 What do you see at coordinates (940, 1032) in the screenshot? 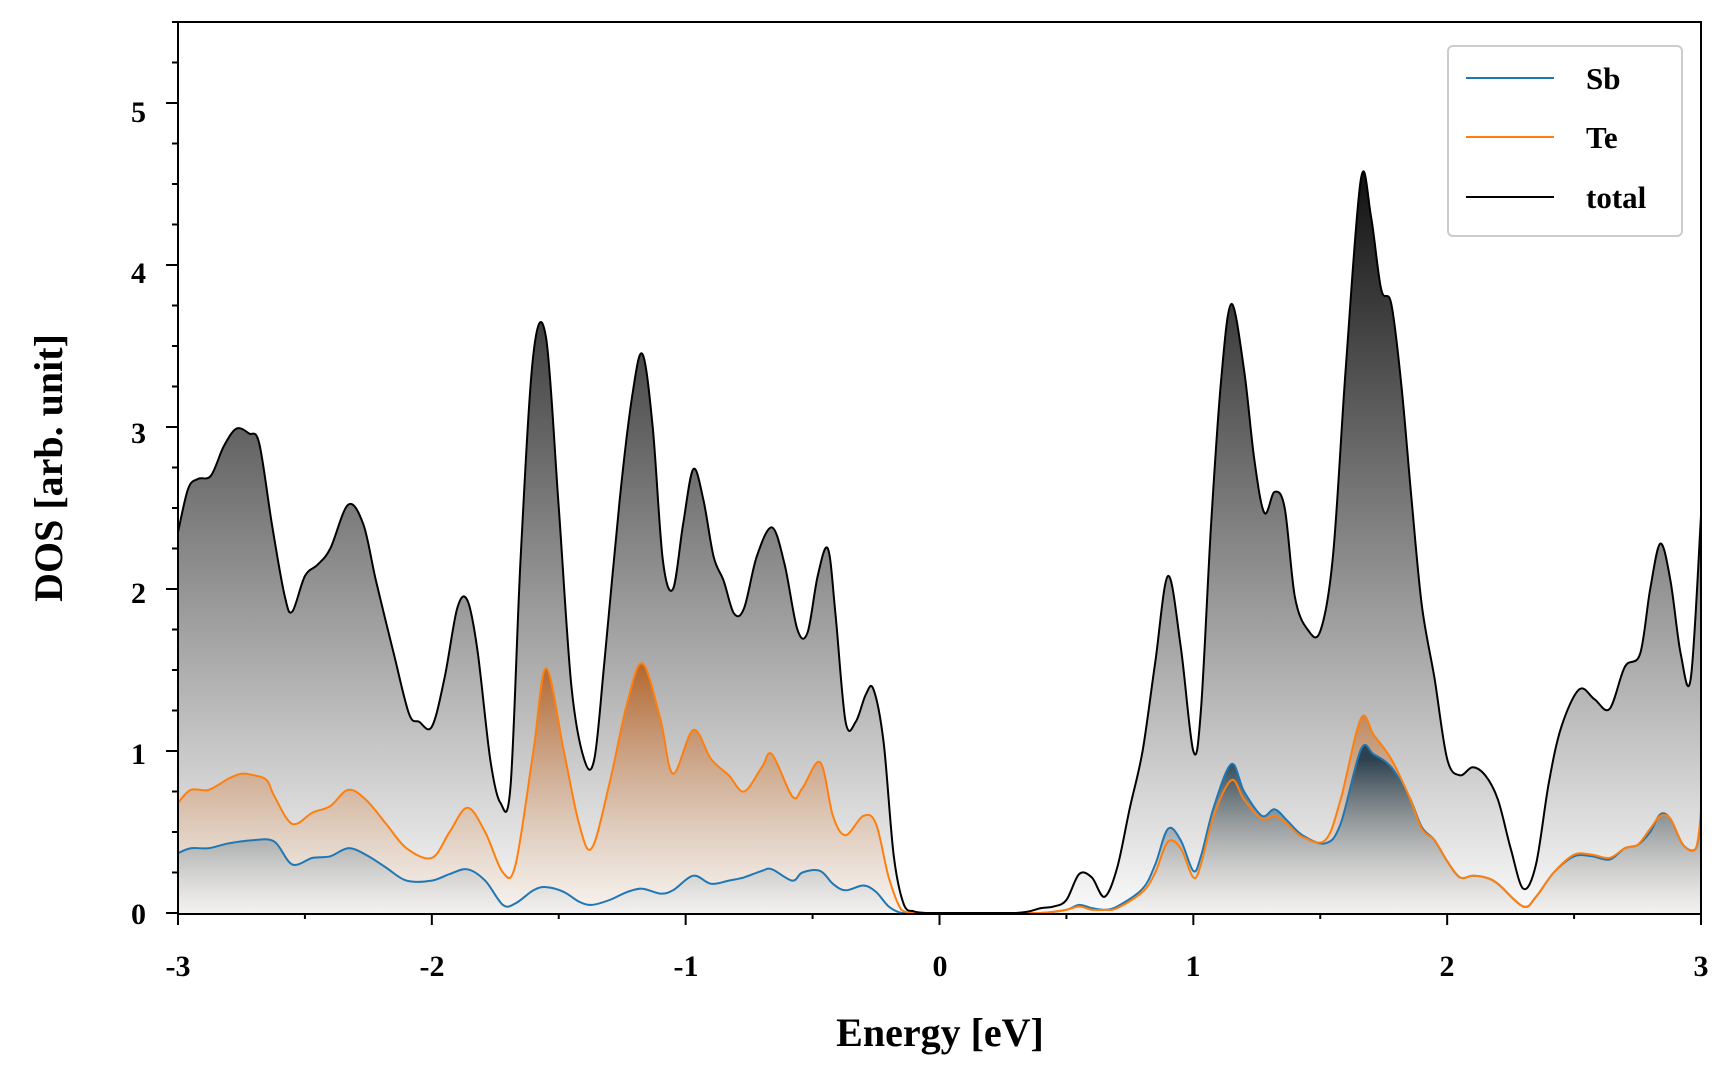
I see `x-axis-label: Energy [eV]` at bounding box center [940, 1032].